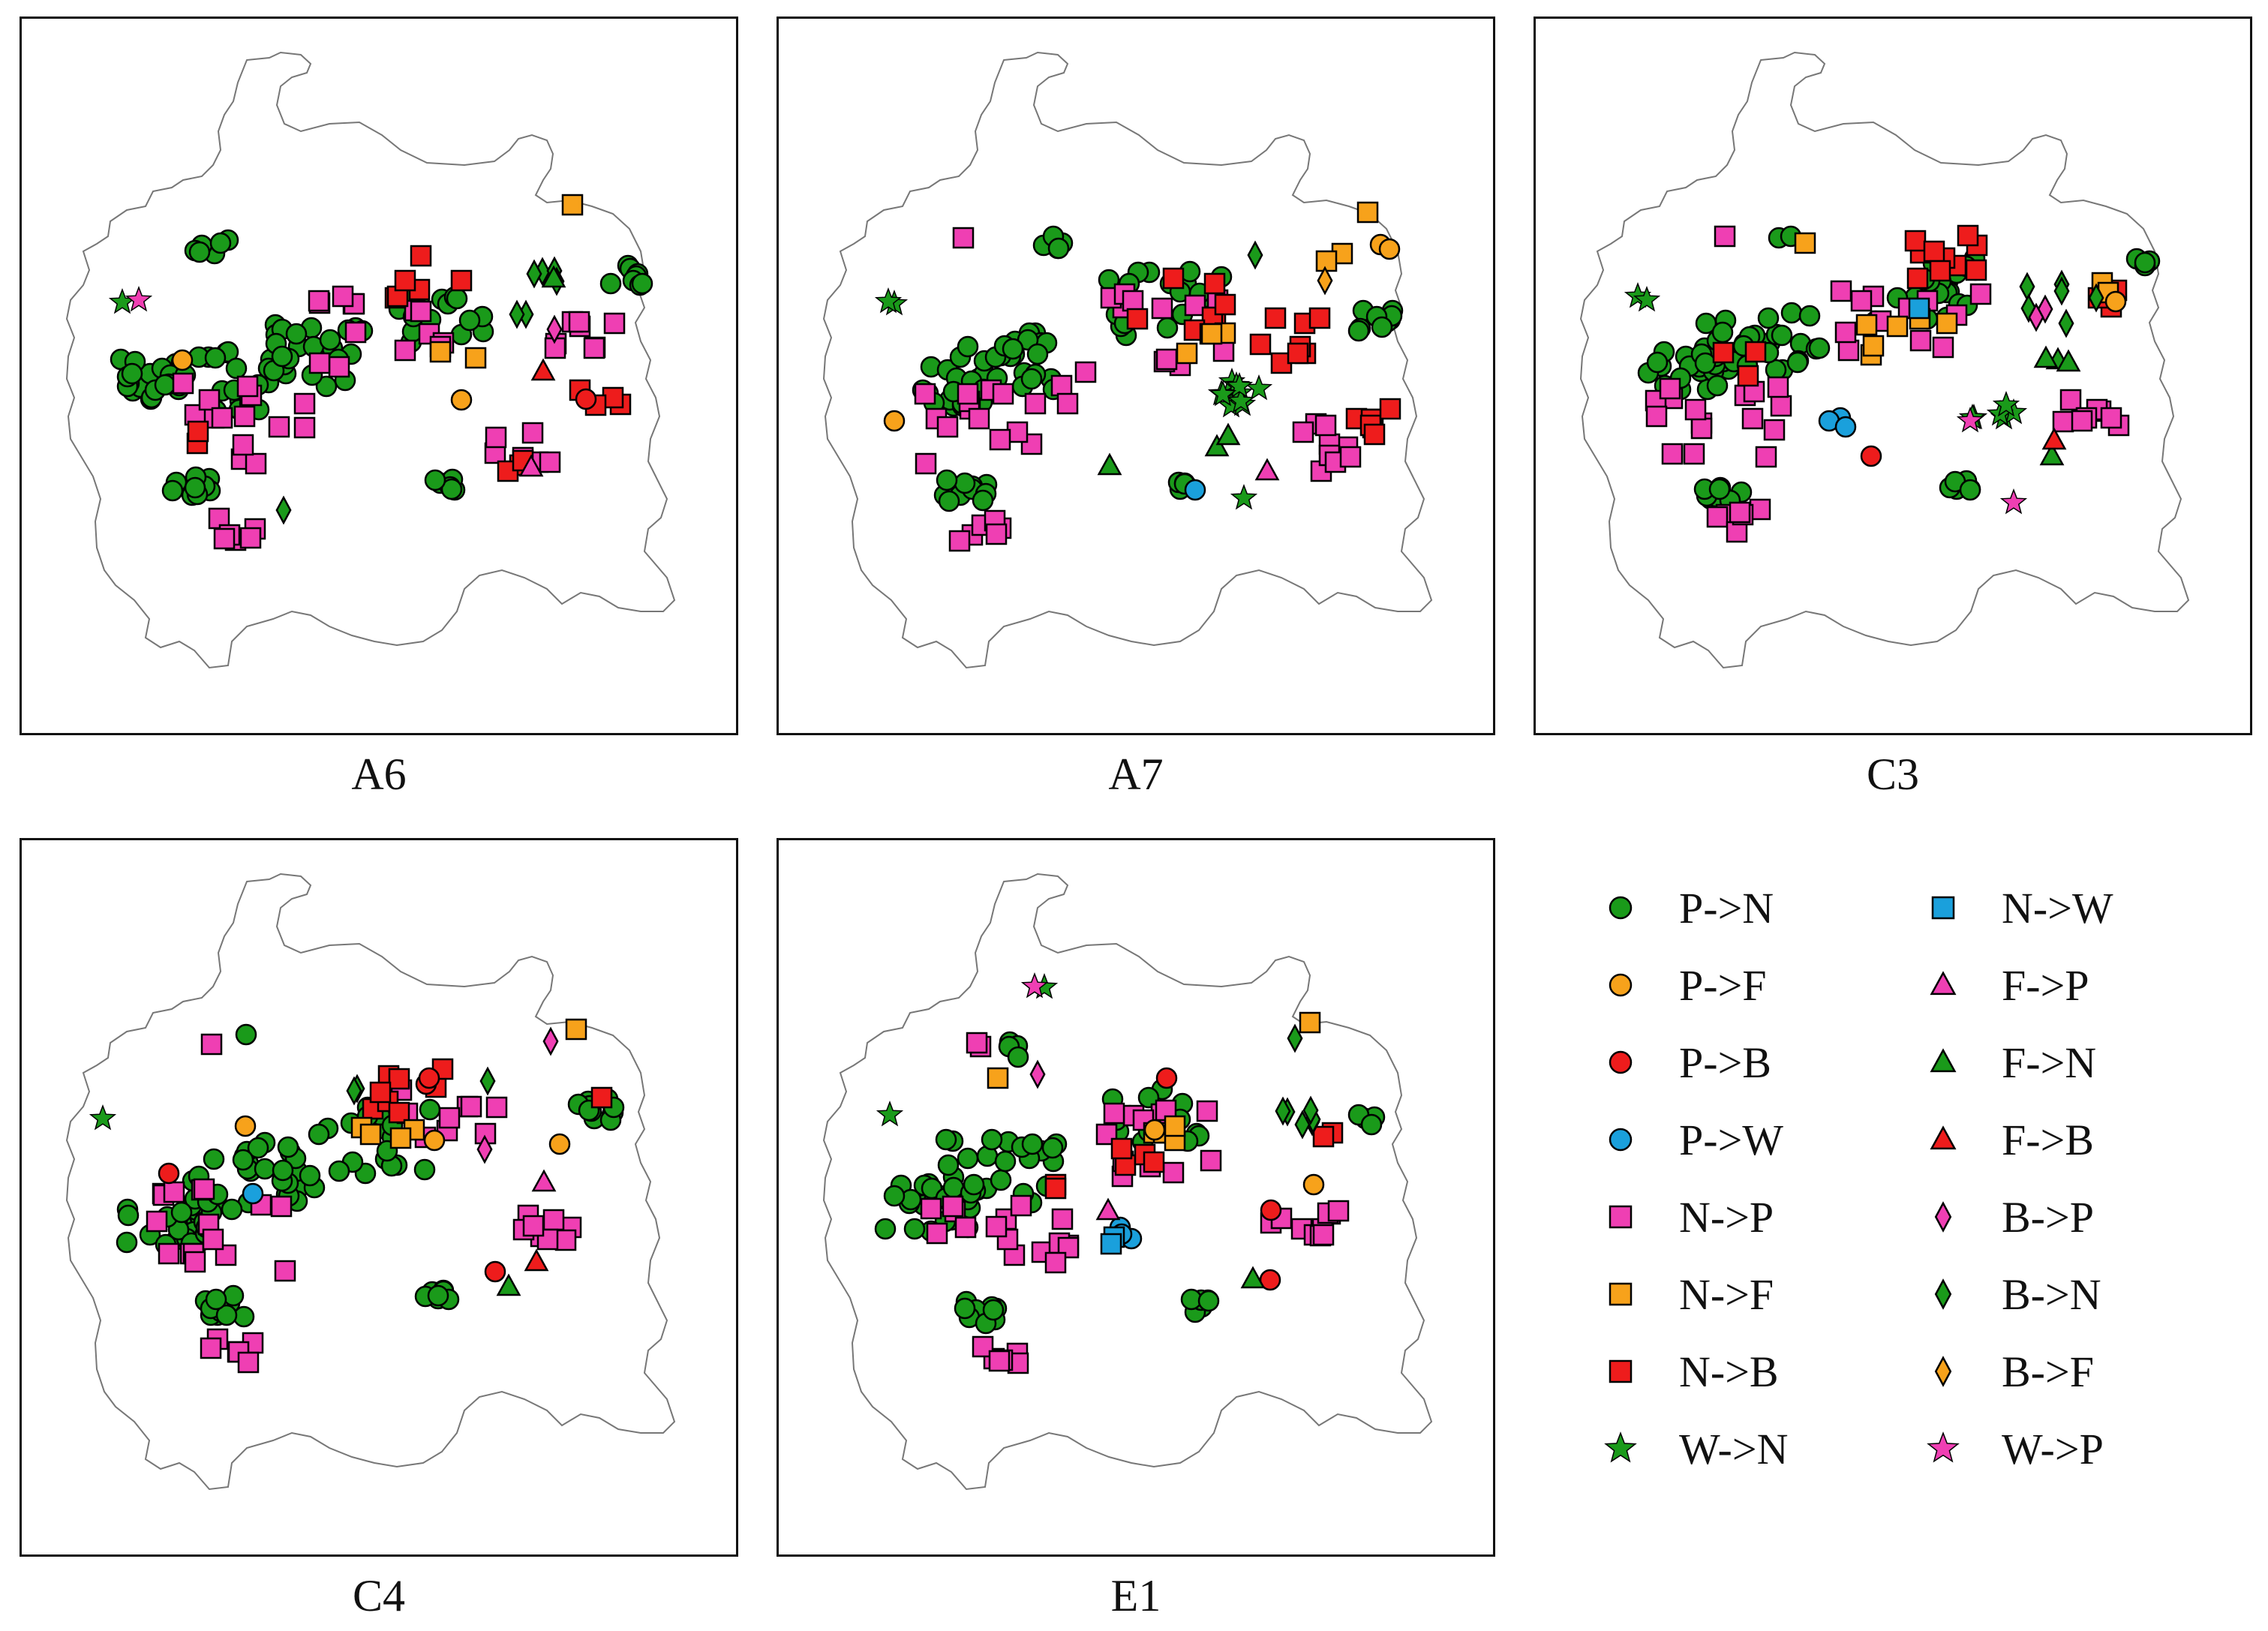 This screenshot has width=2268, height=1631. What do you see at coordinates (1108, 1209) in the screenshot?
I see `marker-f-to-p` at bounding box center [1108, 1209].